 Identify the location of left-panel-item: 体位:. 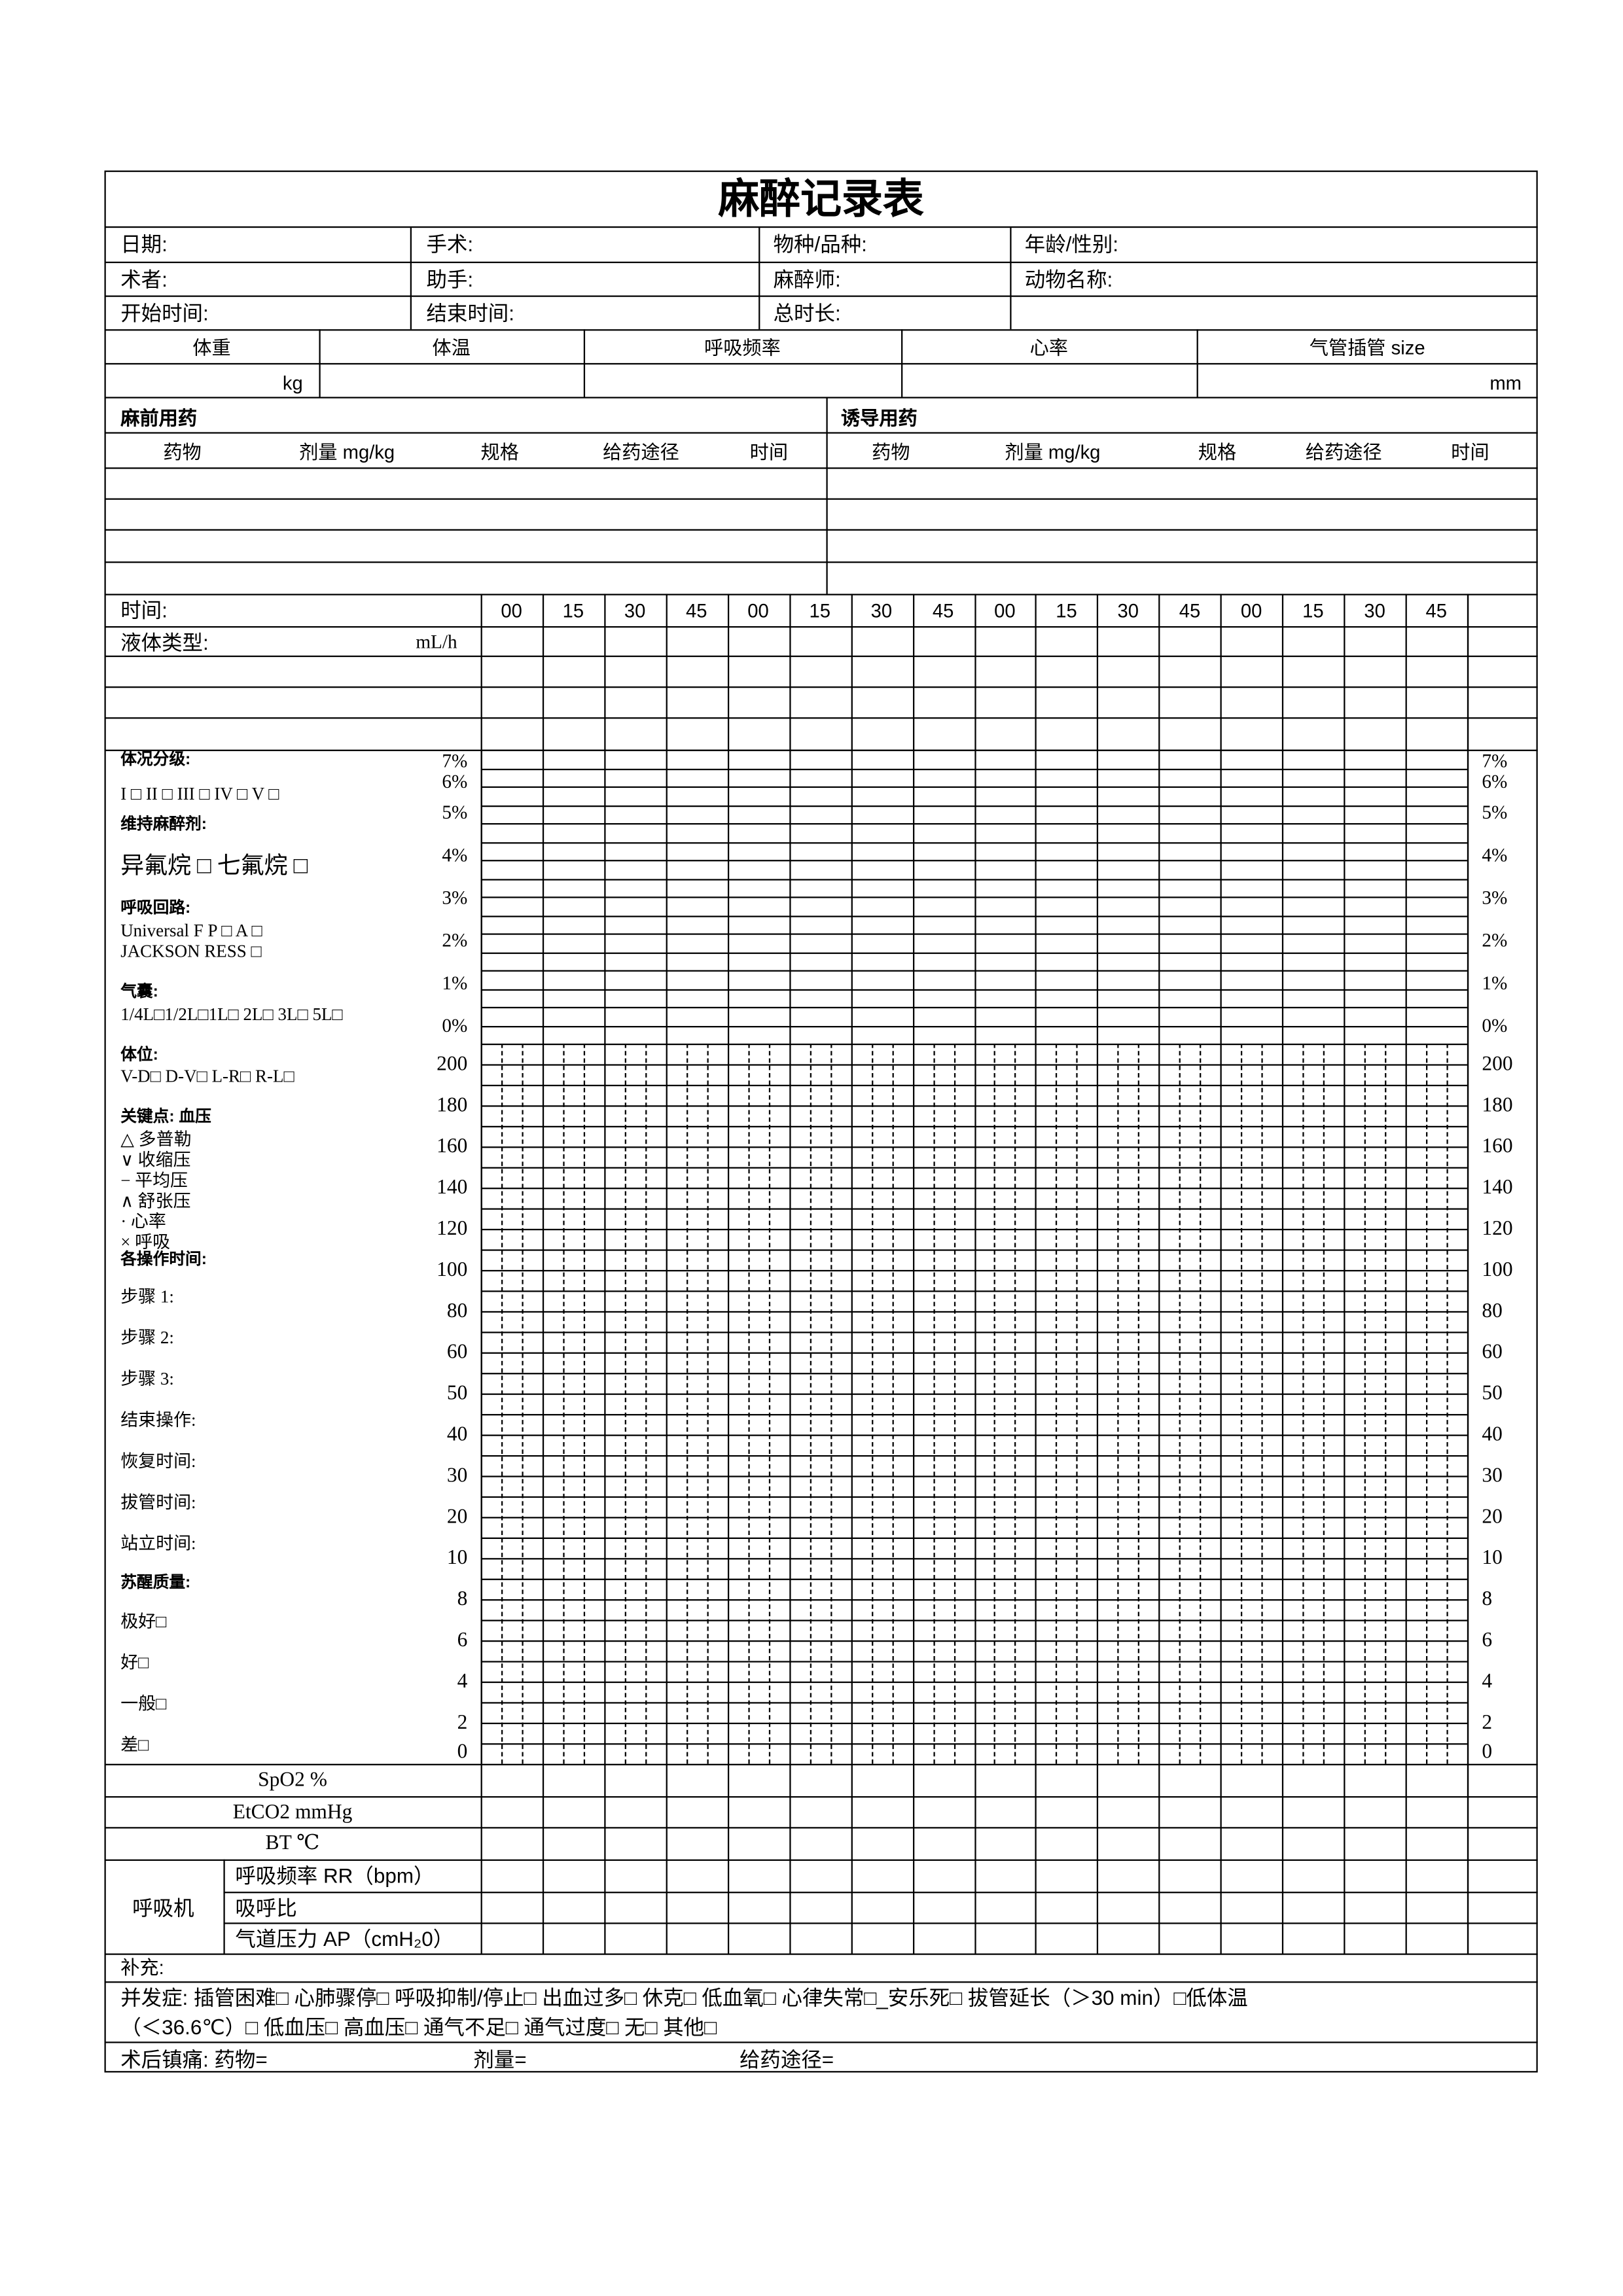
(139, 1055).